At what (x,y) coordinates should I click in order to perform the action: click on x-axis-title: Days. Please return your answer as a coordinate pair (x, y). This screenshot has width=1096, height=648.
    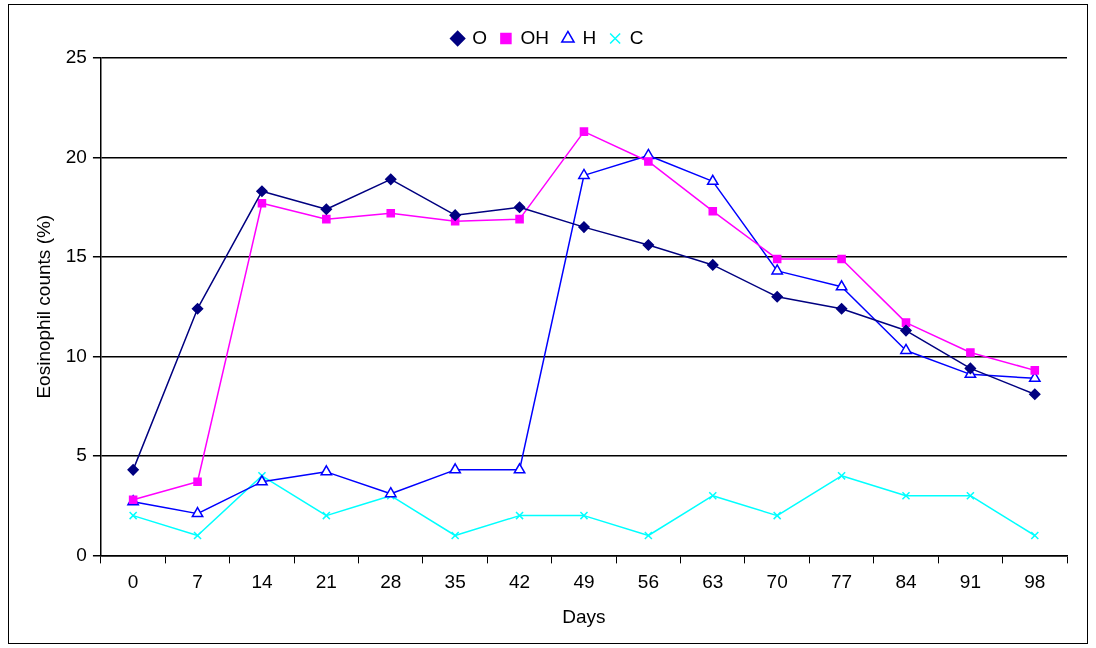
    Looking at the image, I should click on (584, 616).